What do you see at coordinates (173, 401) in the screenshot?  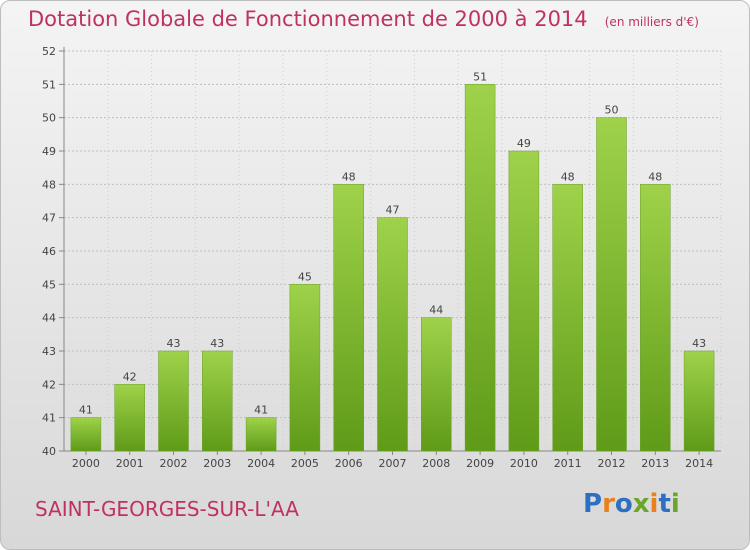 I see `bar-2002` at bounding box center [173, 401].